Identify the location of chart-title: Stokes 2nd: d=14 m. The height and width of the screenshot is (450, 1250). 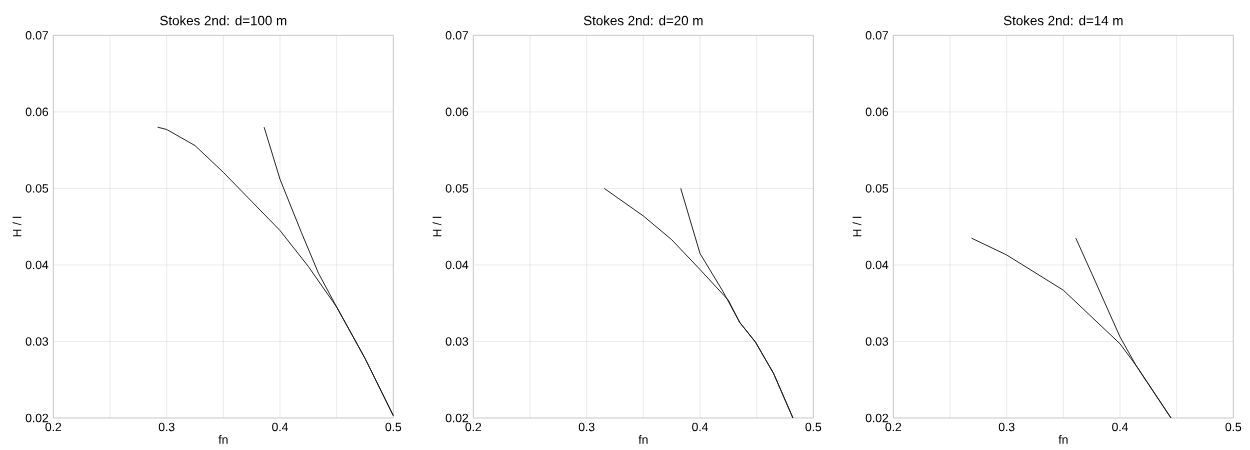
(1063, 20).